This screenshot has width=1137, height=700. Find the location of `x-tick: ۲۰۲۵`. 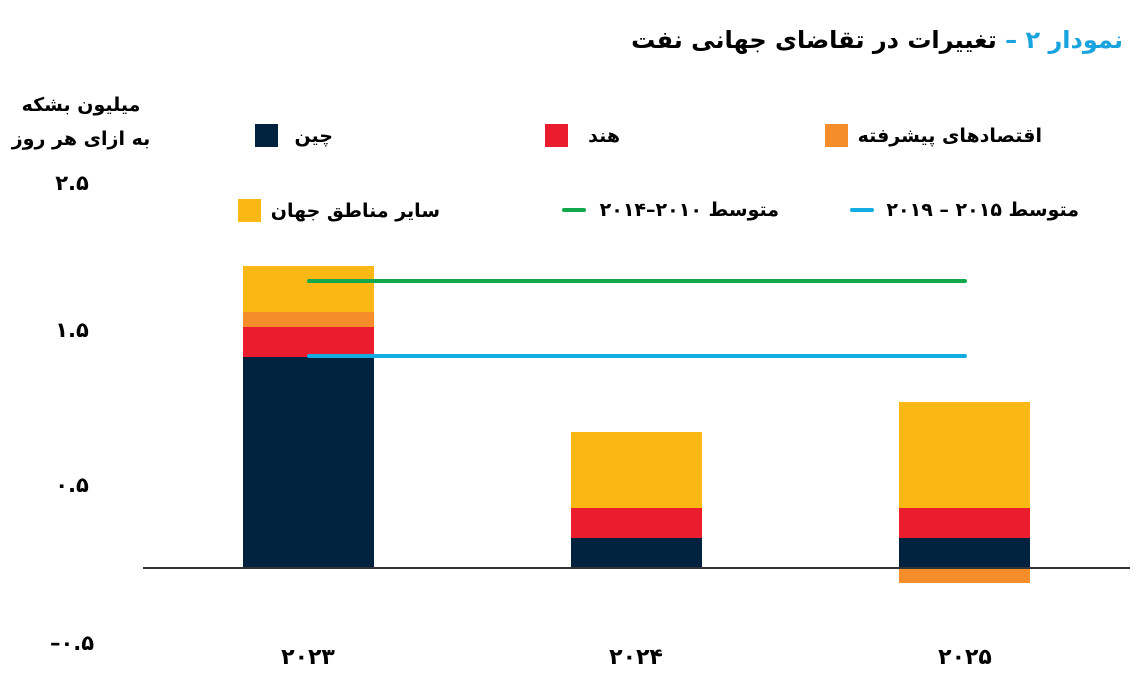

x-tick: ۲۰۲۵ is located at coordinates (965, 657).